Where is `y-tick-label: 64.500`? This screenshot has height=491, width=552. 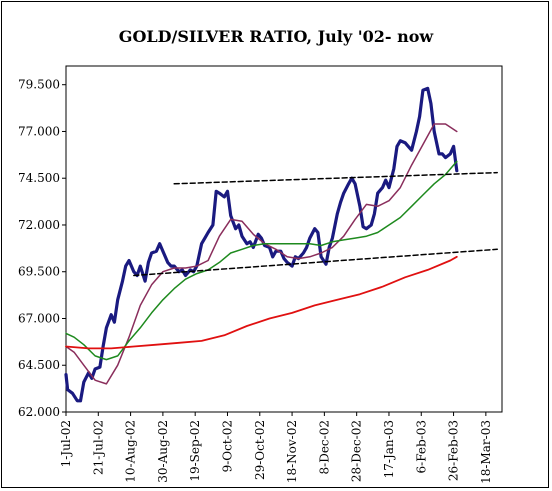 y-tick-label: 64.500 is located at coordinates (39, 365).